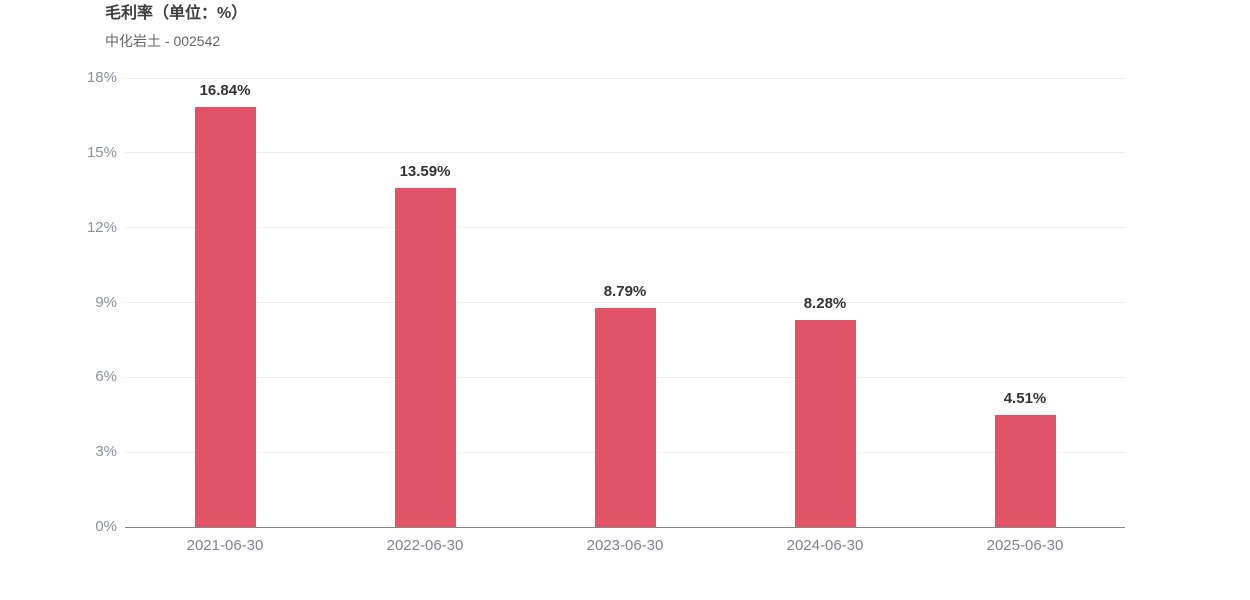 The width and height of the screenshot is (1250, 600). What do you see at coordinates (176, 27) in the screenshot?
I see `chart-header: 毛利率（单位：%） 中化岩土 - 002542` at bounding box center [176, 27].